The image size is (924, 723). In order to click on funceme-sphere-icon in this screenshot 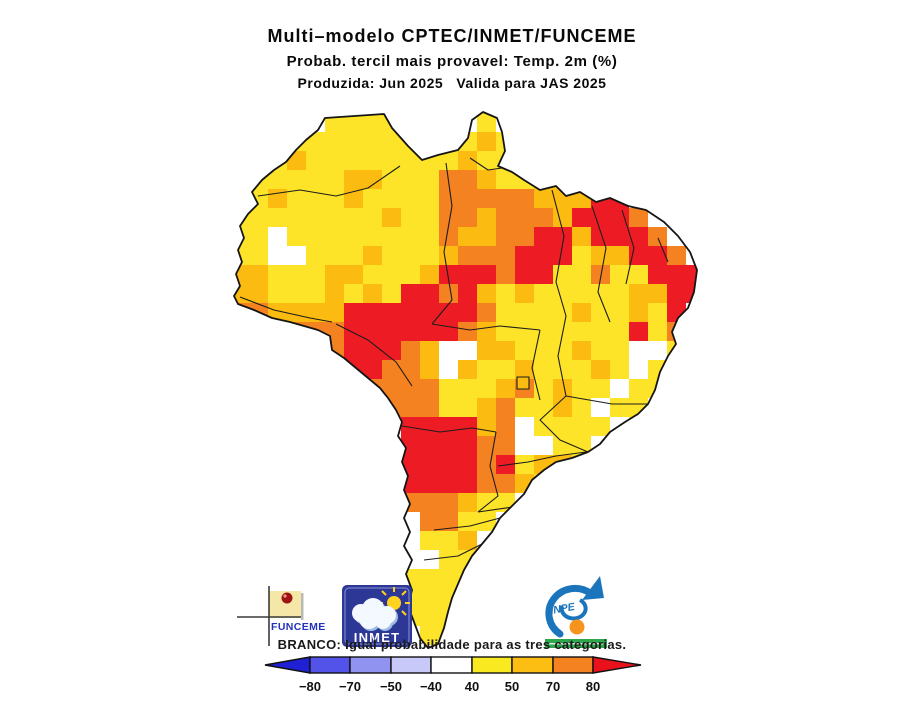, I will do `click(287, 598)`.